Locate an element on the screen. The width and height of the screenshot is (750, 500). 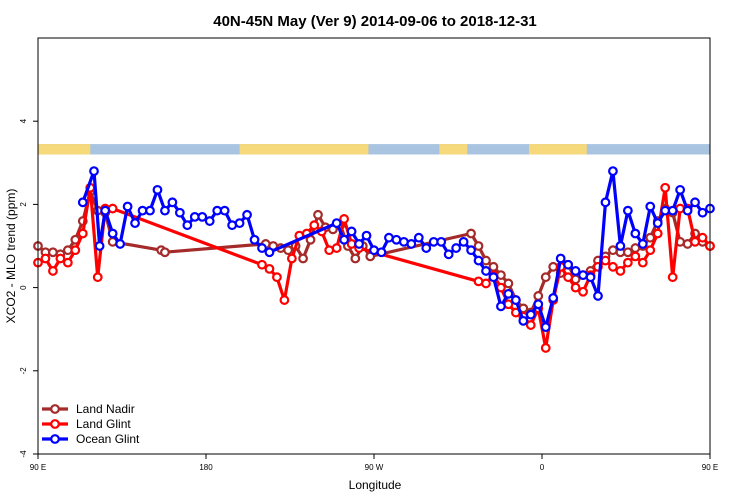
x-tick-label: 90 W is located at coordinates (374, 467).